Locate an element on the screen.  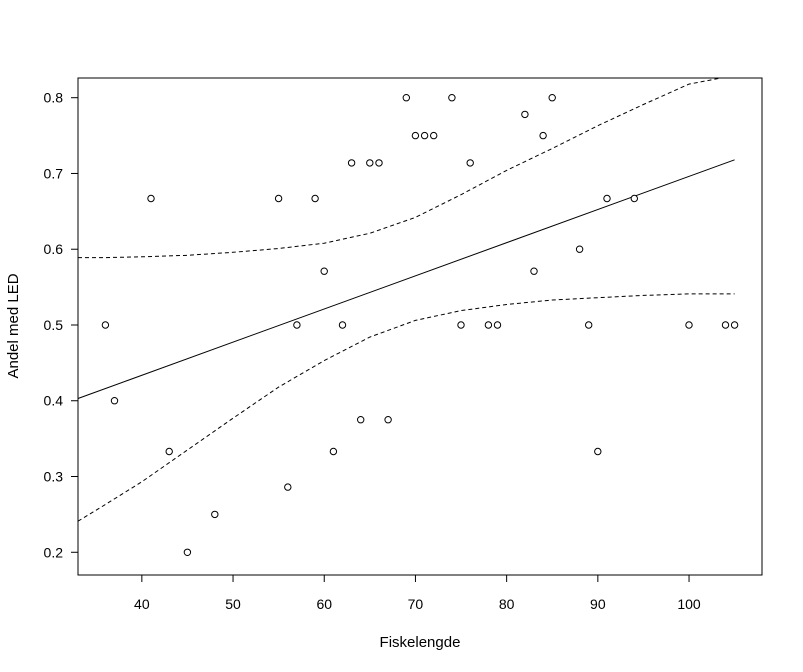
x-tick-label: 70 is located at coordinates (416, 604).